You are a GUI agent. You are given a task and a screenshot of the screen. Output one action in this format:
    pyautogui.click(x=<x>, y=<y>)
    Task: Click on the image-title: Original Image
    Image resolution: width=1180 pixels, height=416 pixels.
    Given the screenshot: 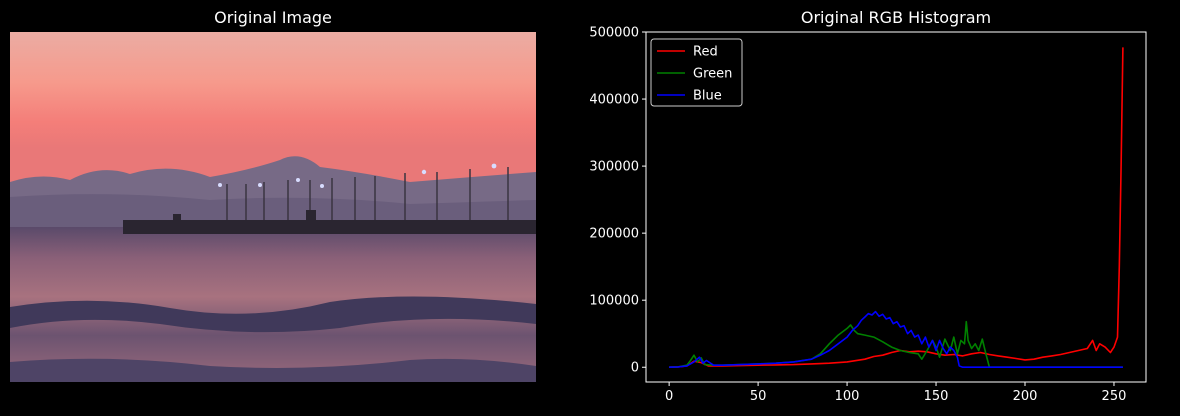 What is the action you would take?
    pyautogui.click(x=273, y=17)
    